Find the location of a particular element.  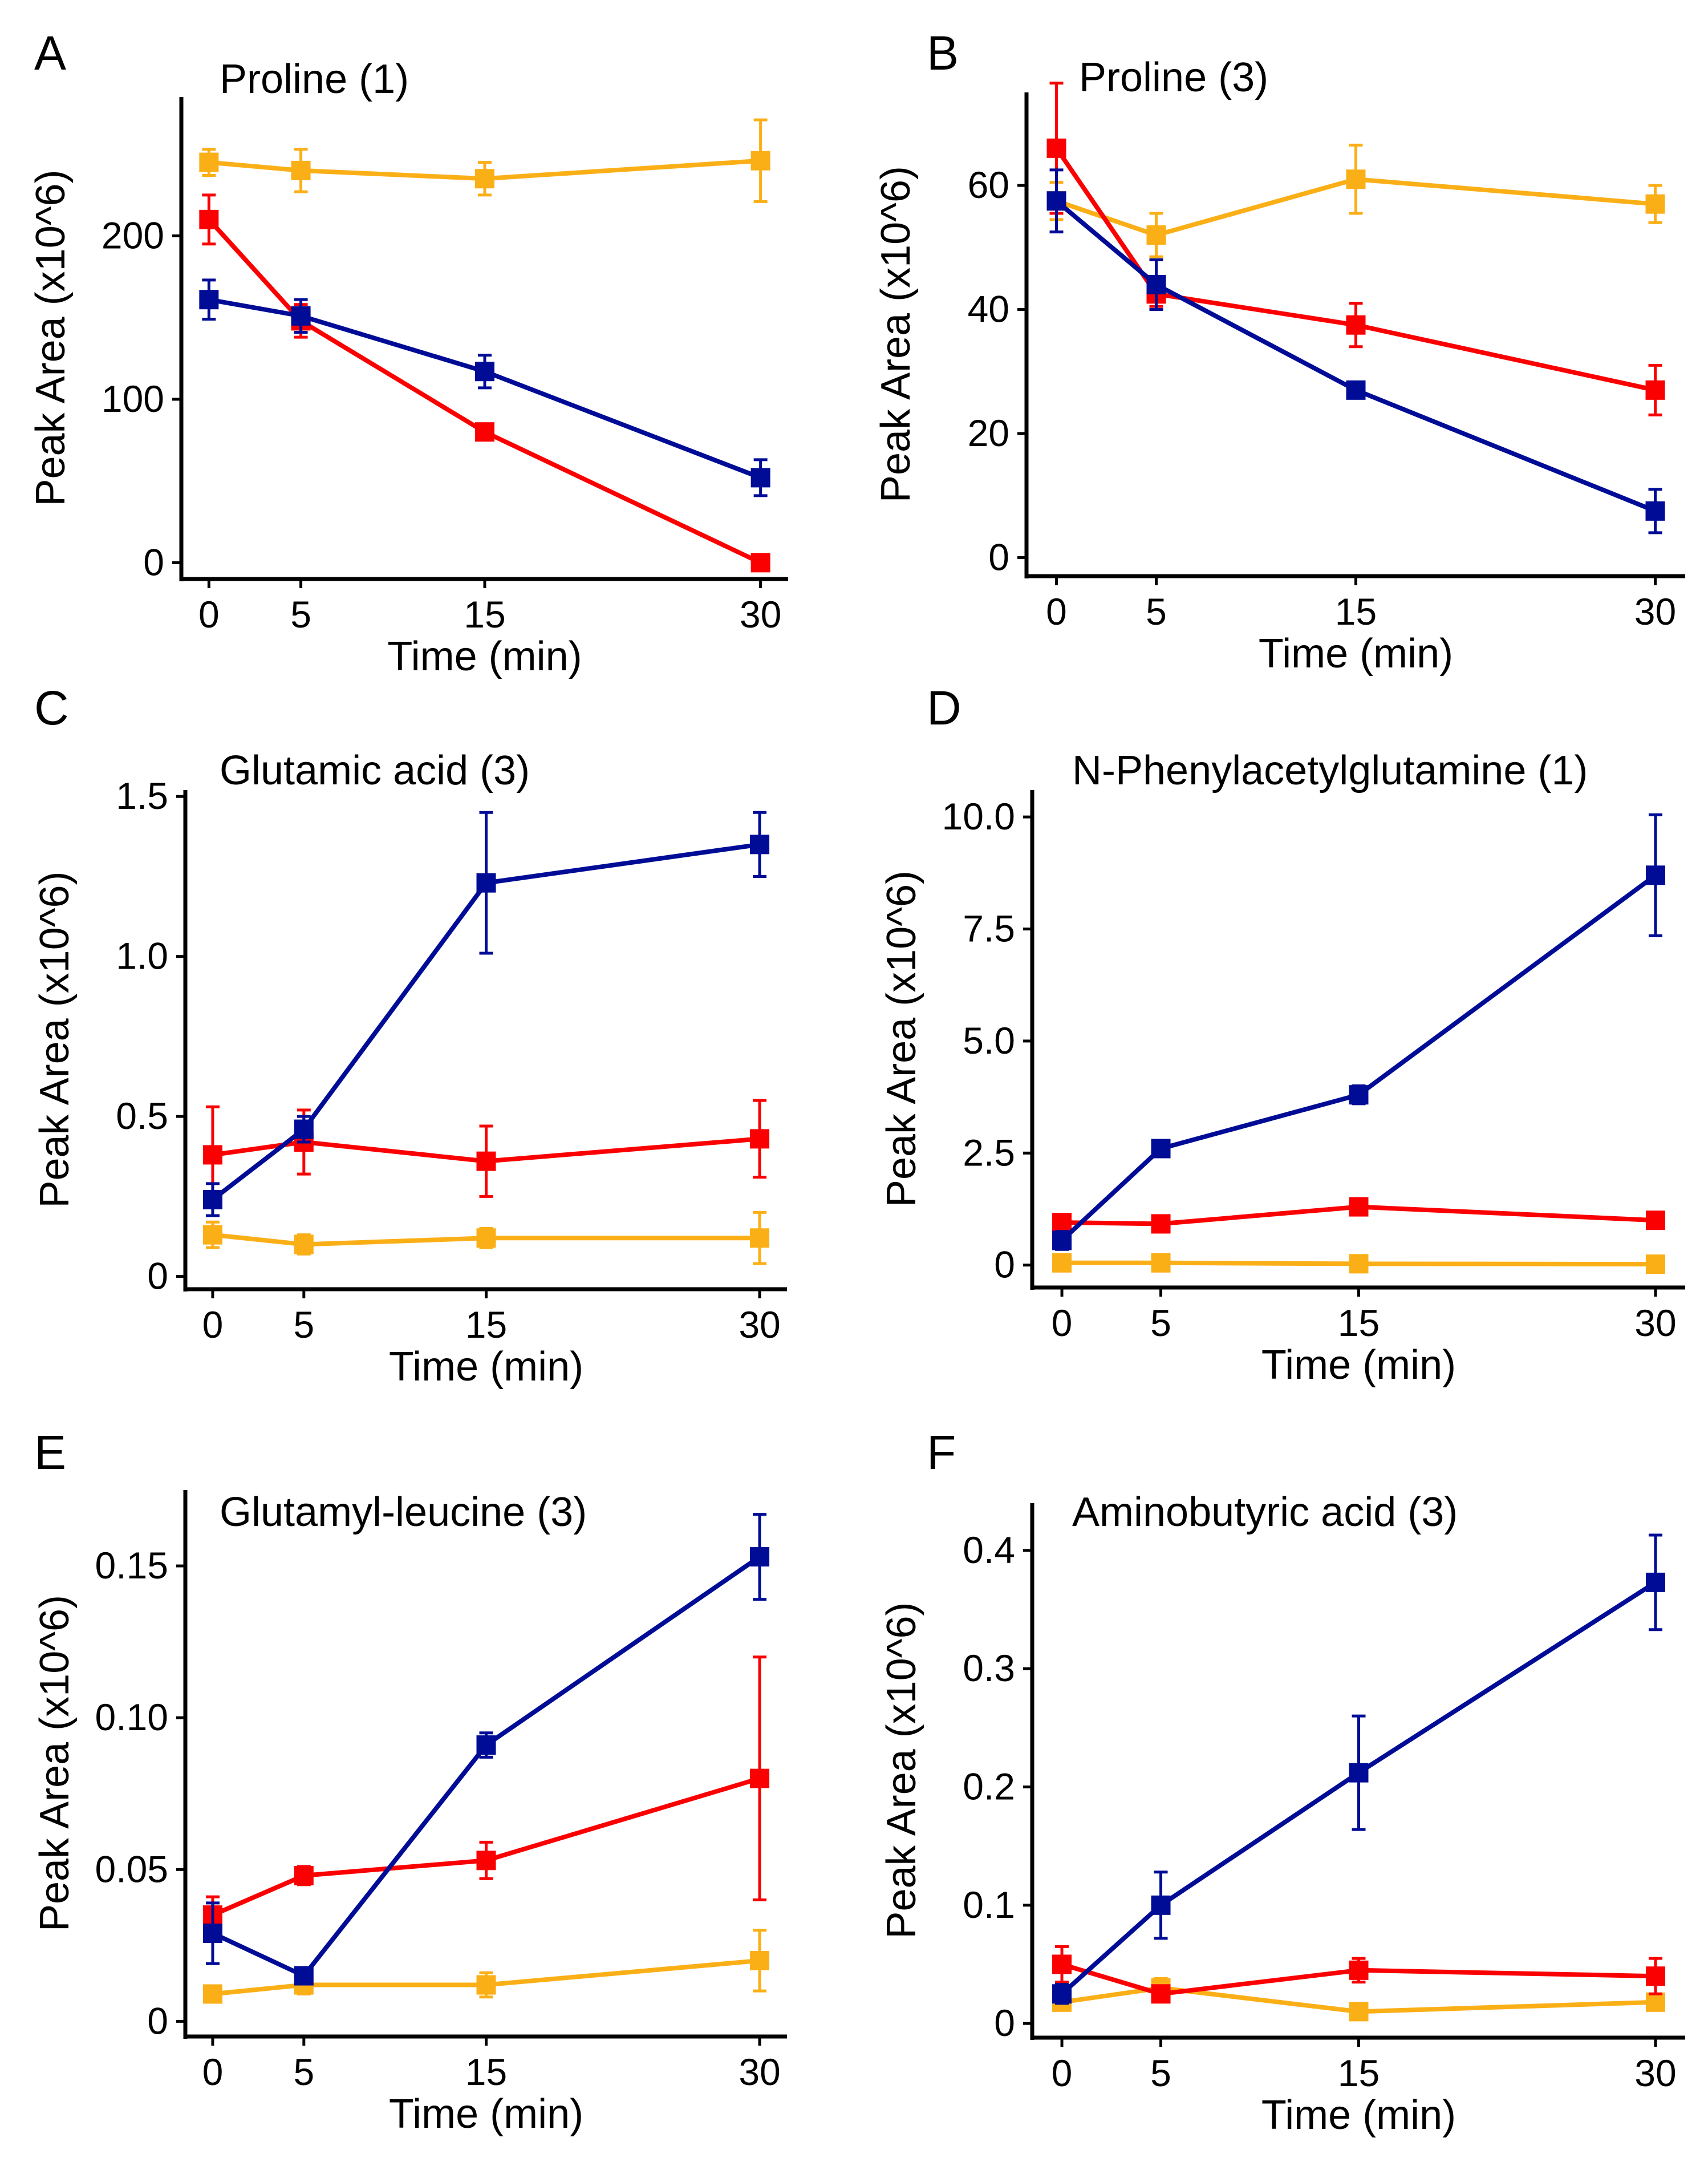

y-tick-label: 100 is located at coordinates (133, 399).